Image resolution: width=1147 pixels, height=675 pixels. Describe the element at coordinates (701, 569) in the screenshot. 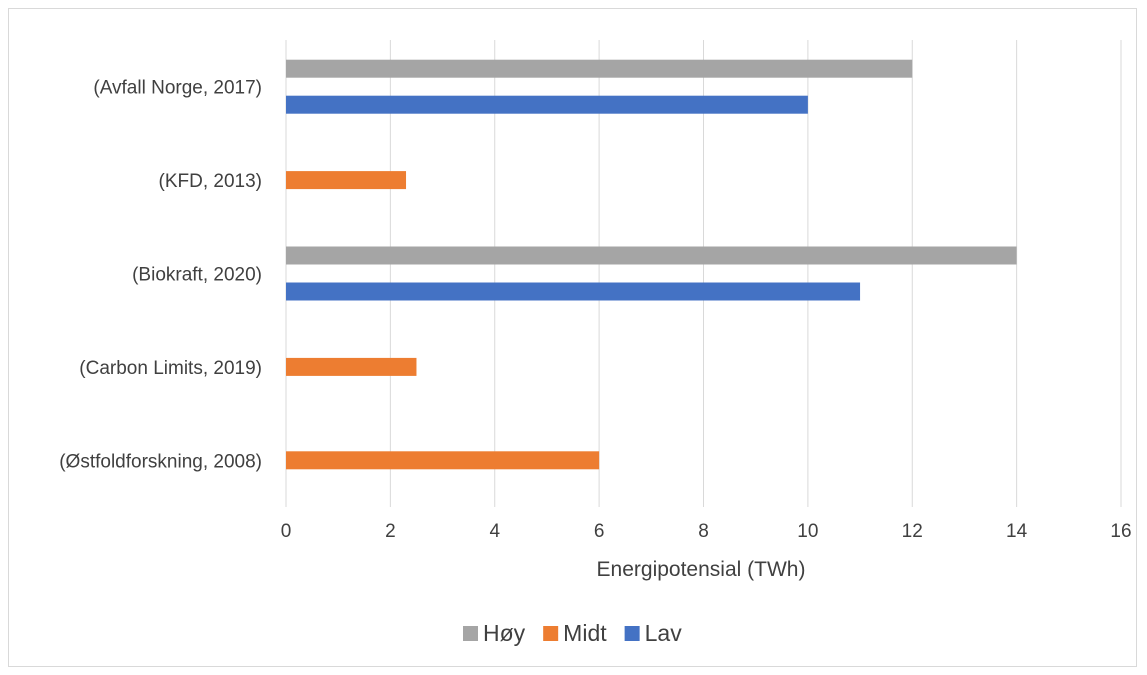

I see `x-axis-title: Energipotensial (TWh)` at that location.